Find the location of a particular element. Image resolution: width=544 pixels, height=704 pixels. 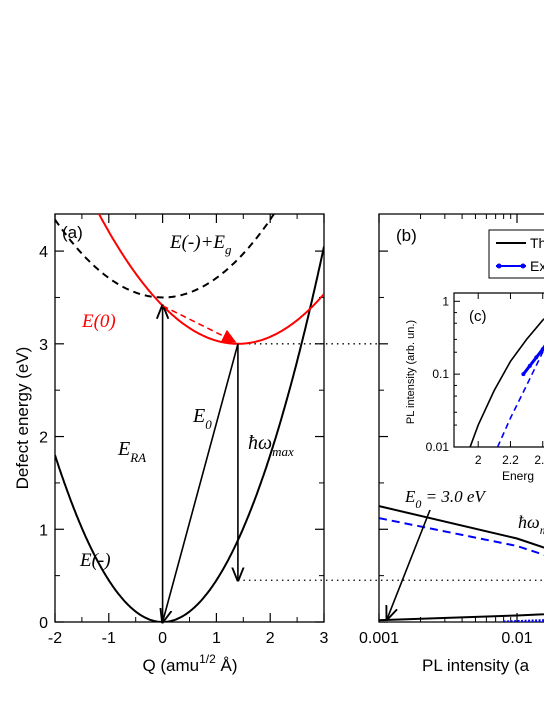

legend-ex-label: Ex is located at coordinates (537, 266).